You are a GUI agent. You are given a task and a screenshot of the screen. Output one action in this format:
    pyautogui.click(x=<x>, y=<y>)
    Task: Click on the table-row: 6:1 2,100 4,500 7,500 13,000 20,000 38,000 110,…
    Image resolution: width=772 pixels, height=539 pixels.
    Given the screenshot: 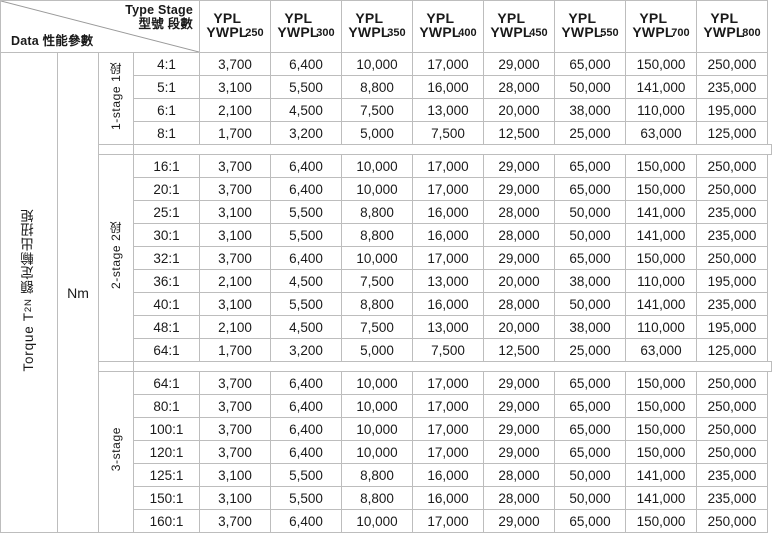 What is the action you would take?
    pyautogui.click(x=386, y=110)
    